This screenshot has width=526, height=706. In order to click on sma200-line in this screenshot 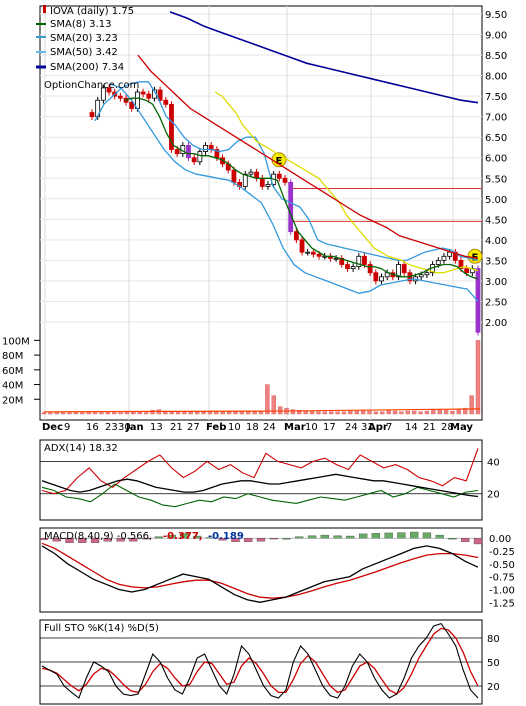, I will do `click(324, 57)`.